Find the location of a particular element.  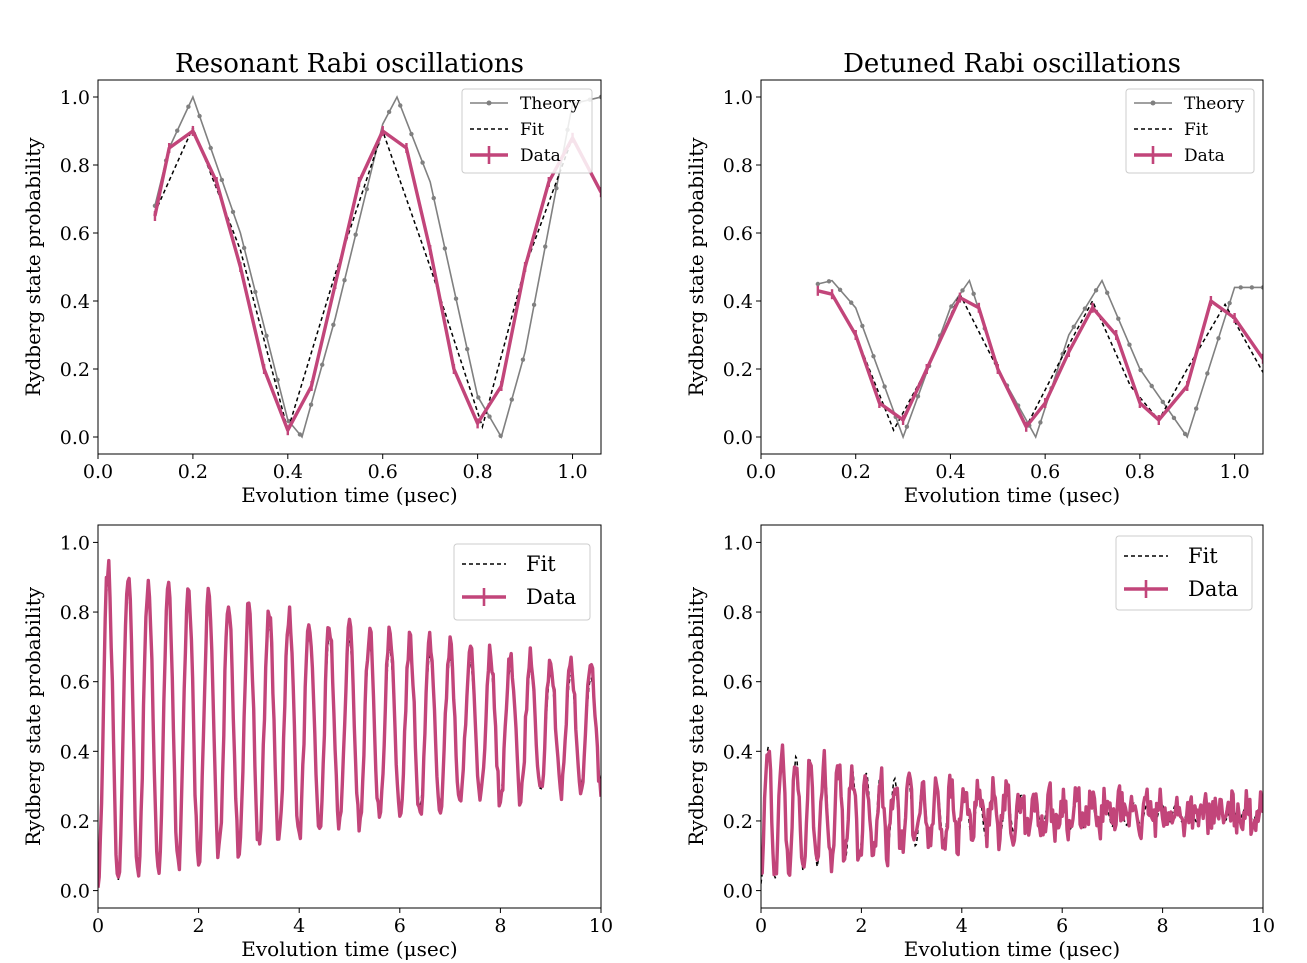

x-tick-label: 0.8 is located at coordinates (1140, 472).